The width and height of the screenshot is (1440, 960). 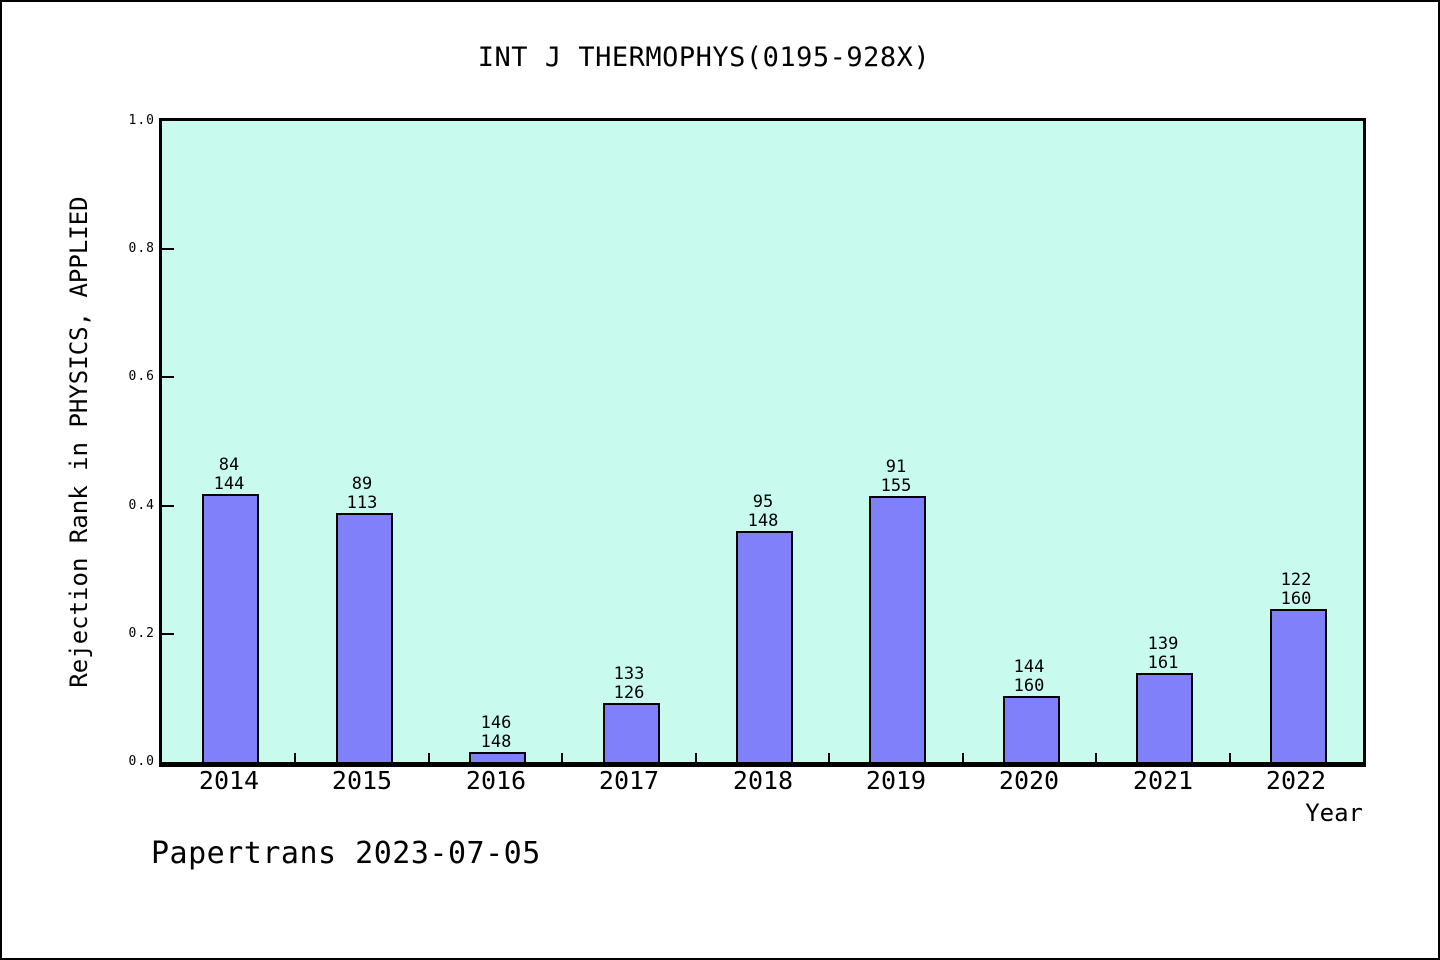 What do you see at coordinates (362, 780) in the screenshot?
I see `x-tick-label-2015: 2015` at bounding box center [362, 780].